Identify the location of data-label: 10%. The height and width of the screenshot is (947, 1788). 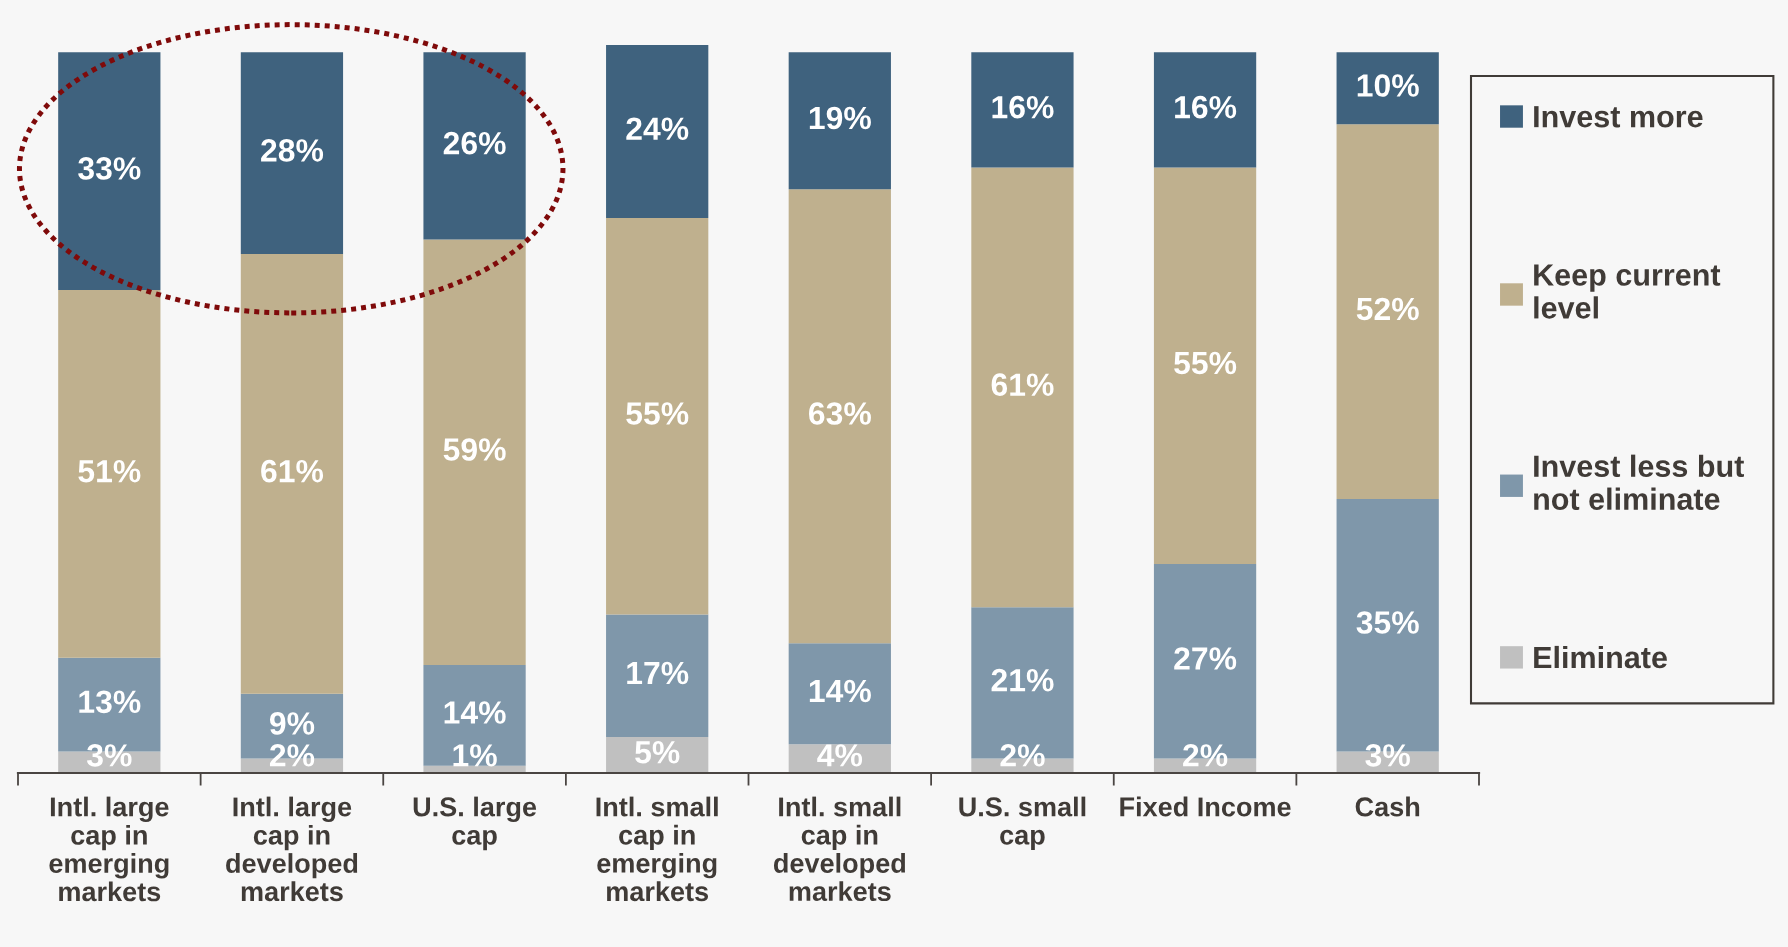
(1388, 85).